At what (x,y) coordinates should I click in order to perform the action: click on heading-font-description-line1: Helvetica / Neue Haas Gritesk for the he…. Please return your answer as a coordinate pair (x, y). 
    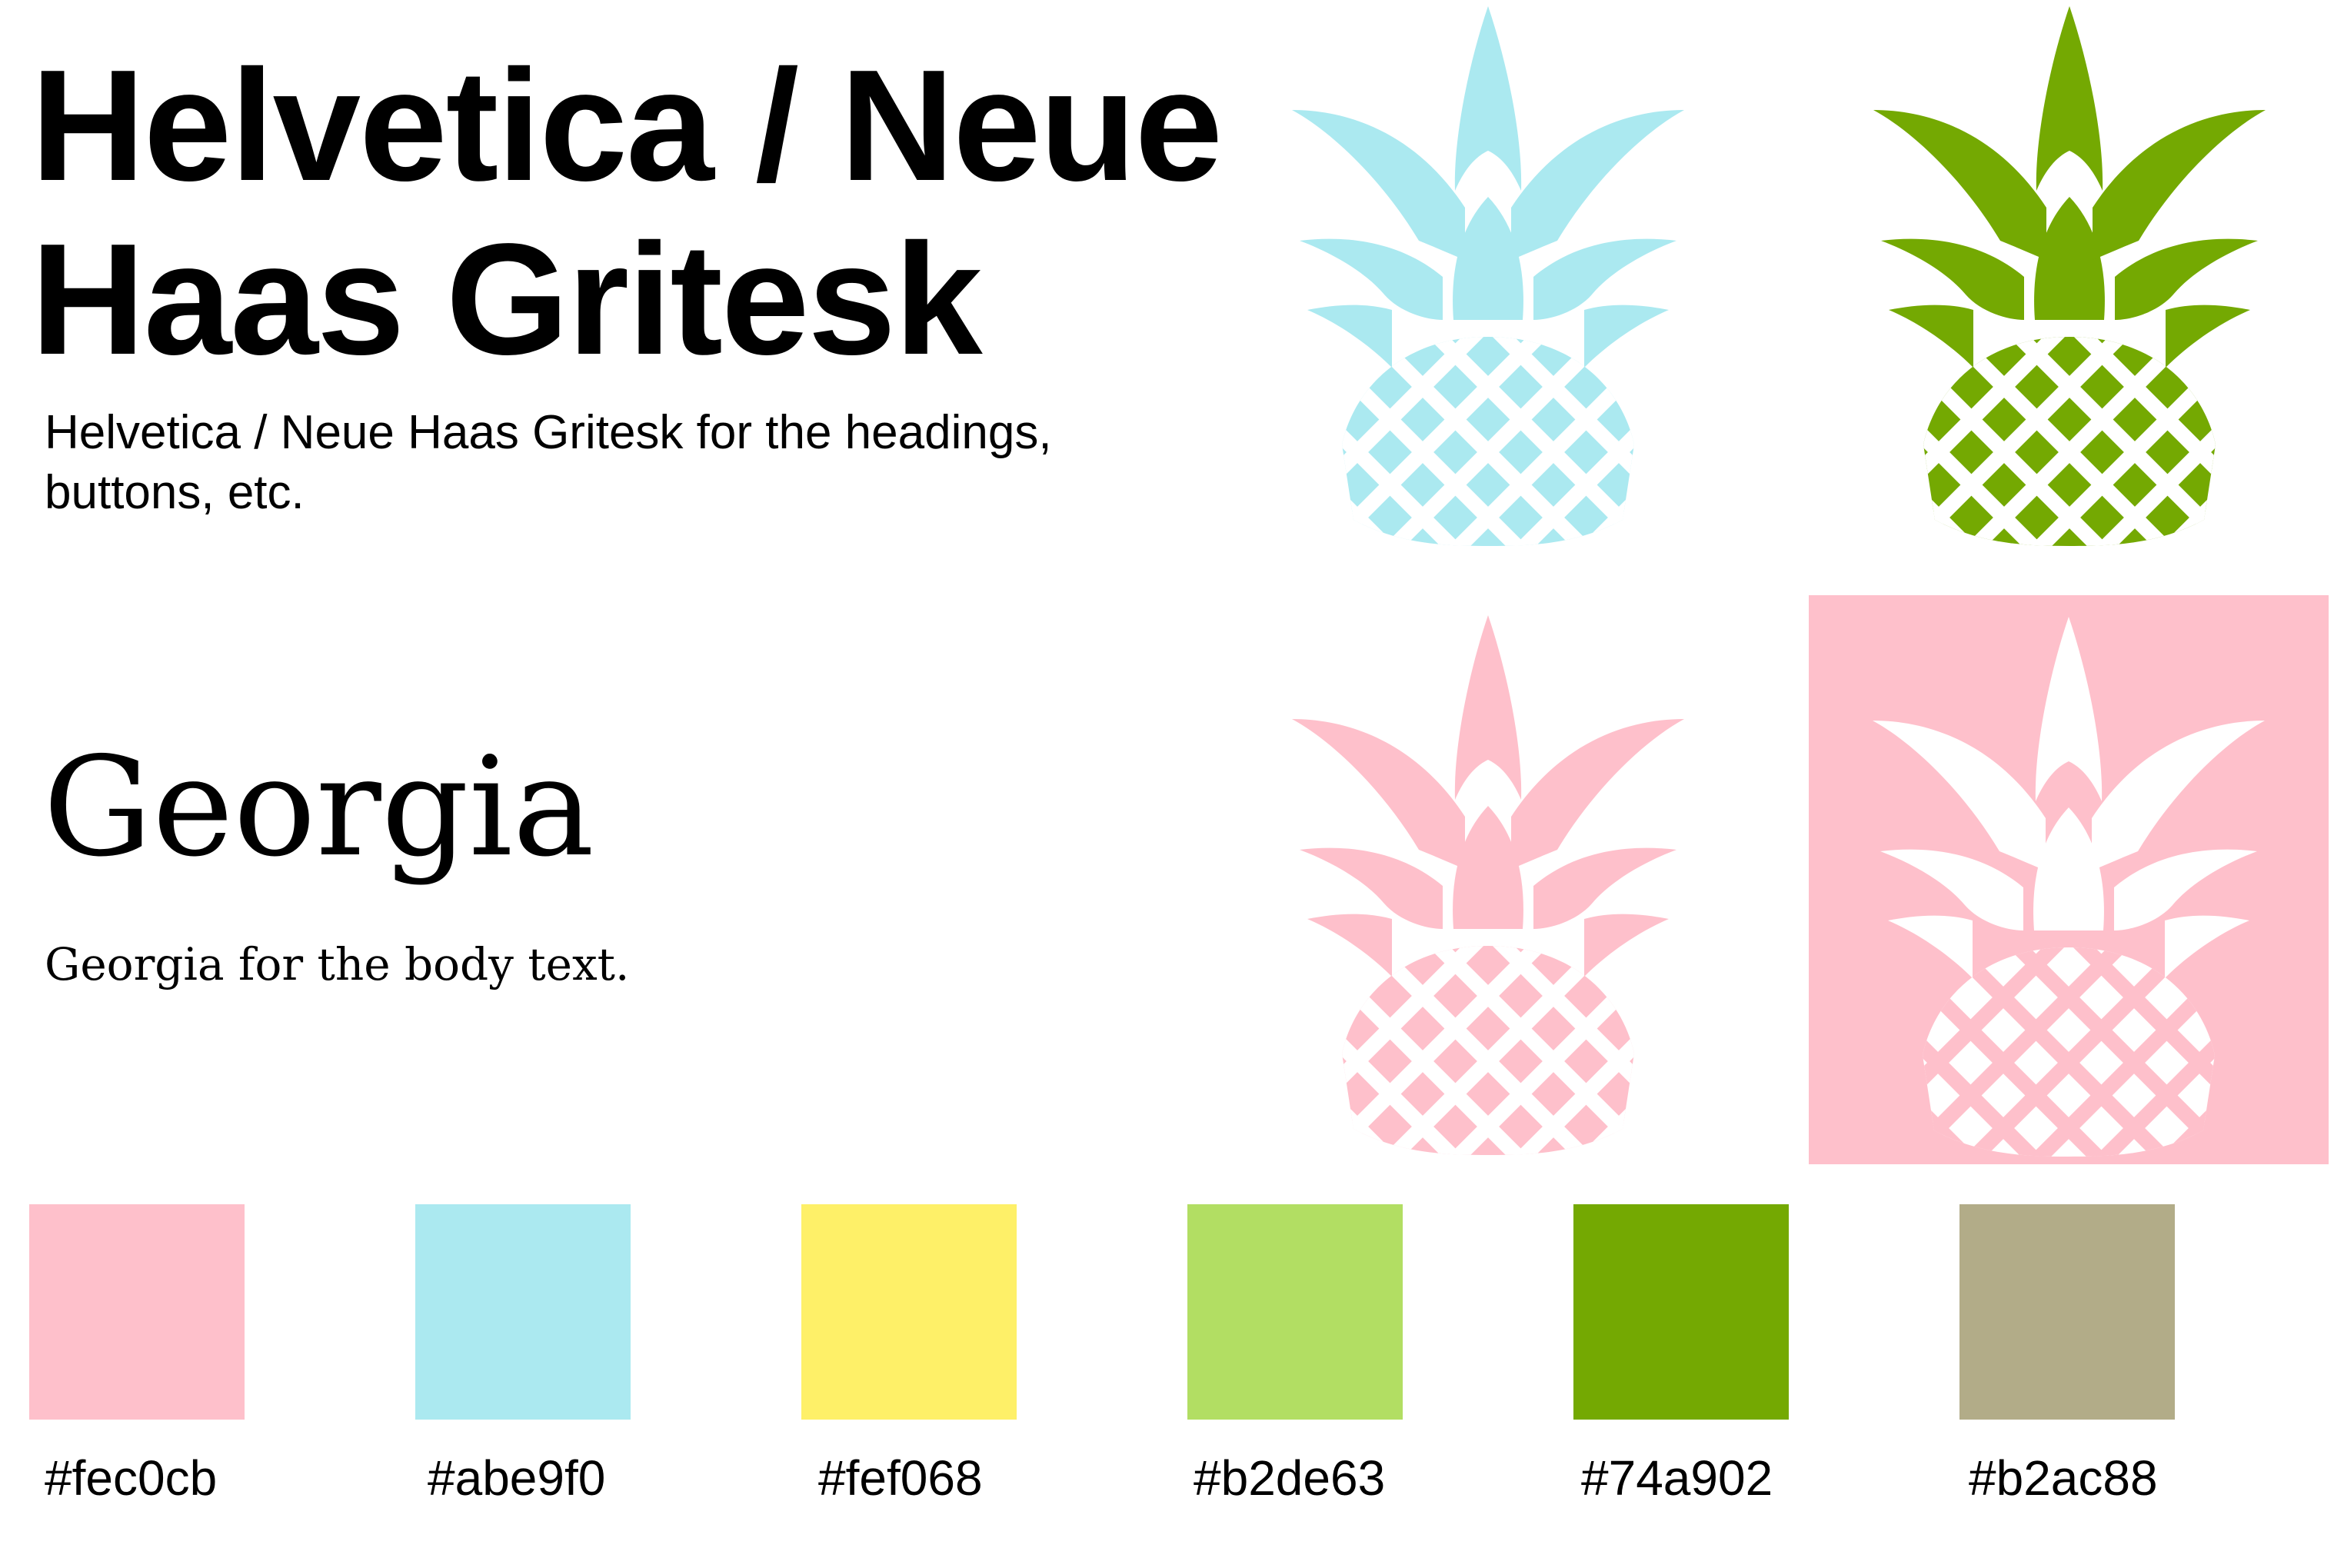
    Looking at the image, I should click on (548, 432).